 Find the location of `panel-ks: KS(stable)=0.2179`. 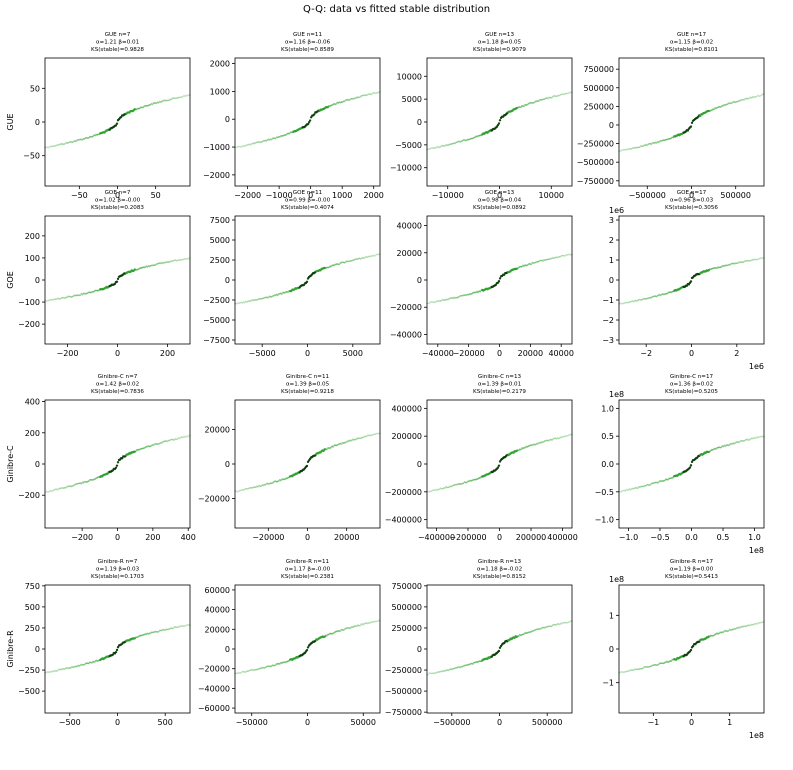

panel-ks: KS(stable)=0.2179 is located at coordinates (499, 392).